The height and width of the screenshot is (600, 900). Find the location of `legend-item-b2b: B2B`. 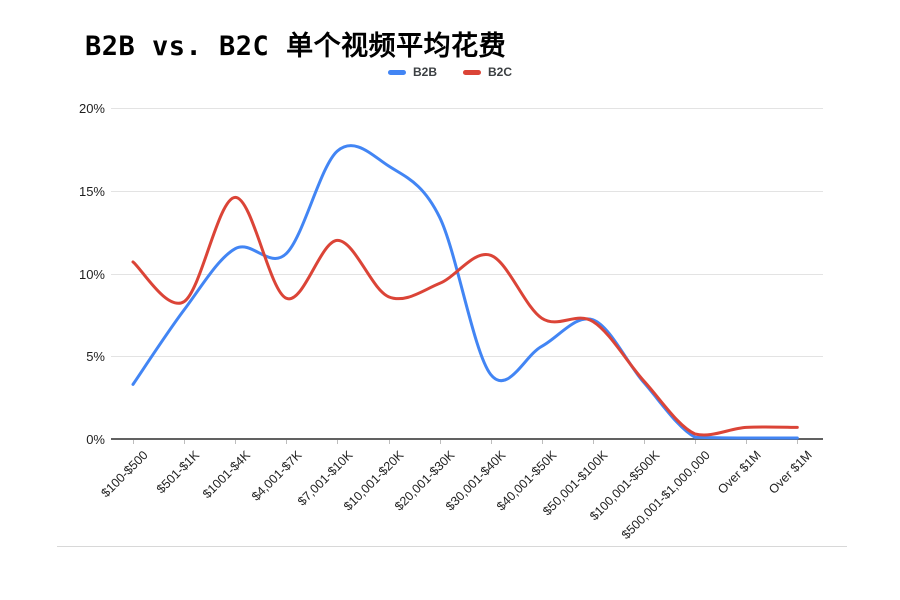

legend-item-b2b: B2B is located at coordinates (412, 72).